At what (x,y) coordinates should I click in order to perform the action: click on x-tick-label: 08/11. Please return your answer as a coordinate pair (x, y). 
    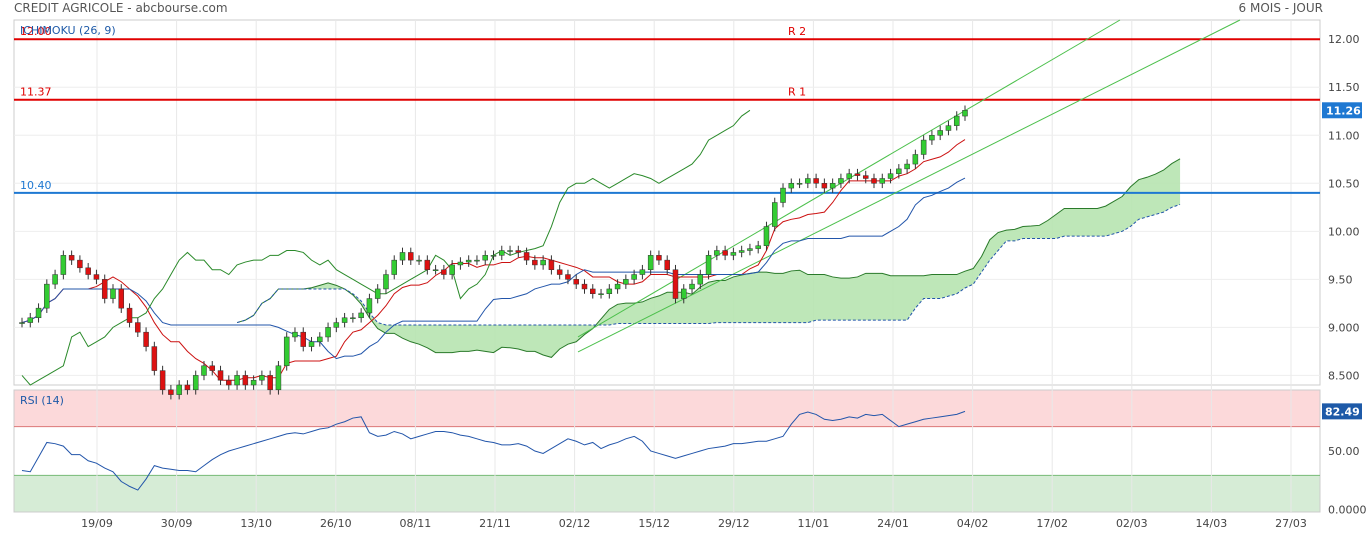
    Looking at the image, I should click on (416, 523).